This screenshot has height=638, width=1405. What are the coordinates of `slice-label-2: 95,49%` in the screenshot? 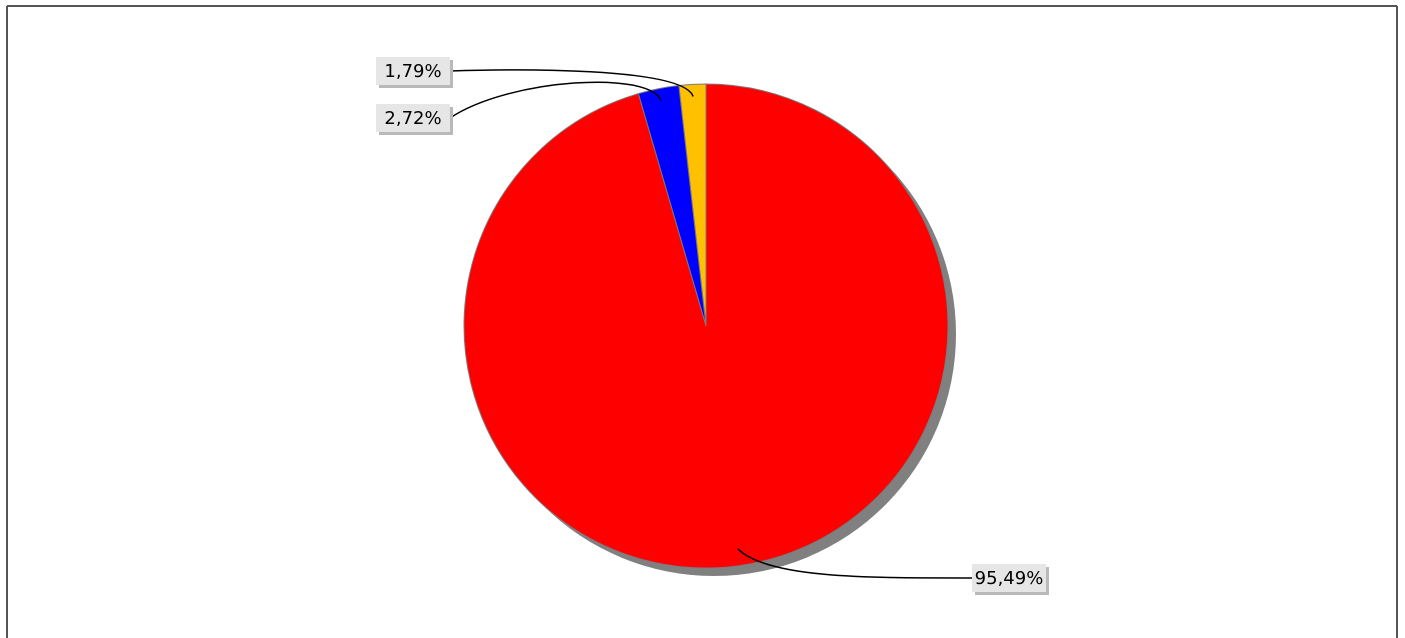 It's located at (1009, 578).